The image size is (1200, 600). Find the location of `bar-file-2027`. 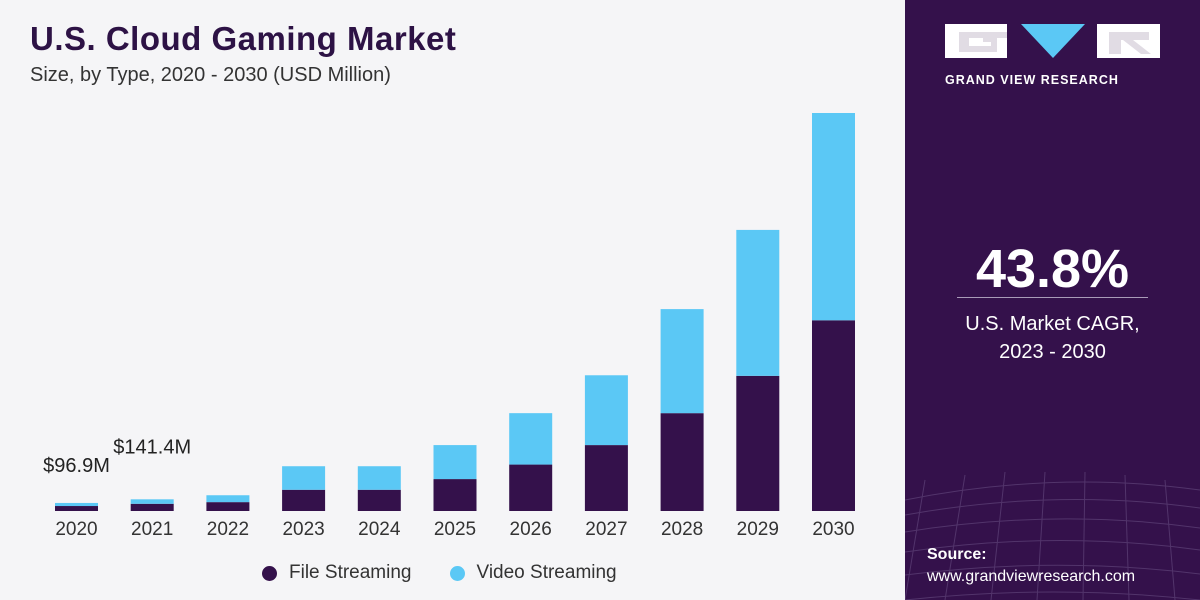

bar-file-2027 is located at coordinates (606, 478).